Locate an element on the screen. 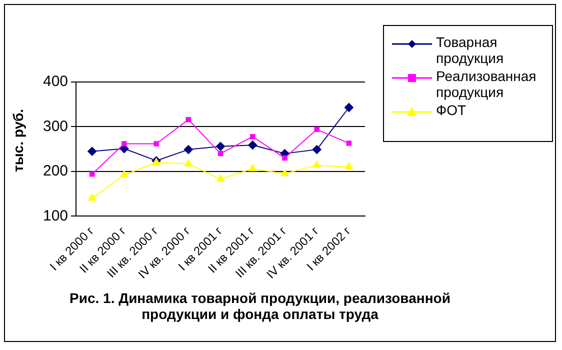  y-tick-label: 200 is located at coordinates (55, 171).